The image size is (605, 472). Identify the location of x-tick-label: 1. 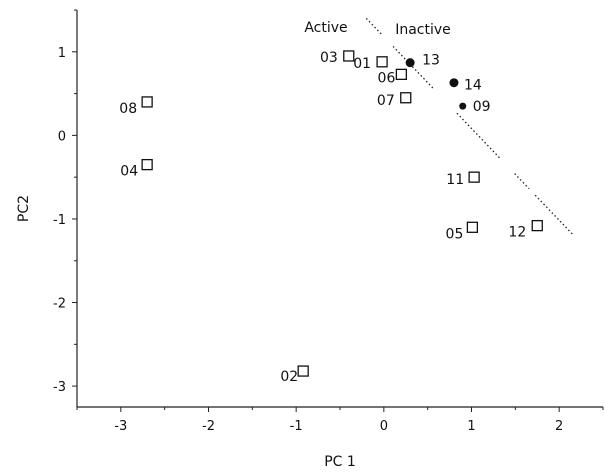
(471, 426).